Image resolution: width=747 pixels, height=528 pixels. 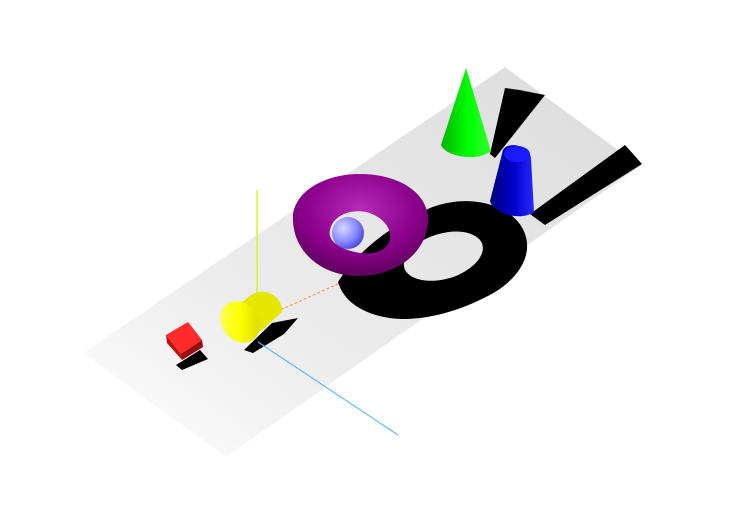 I want to click on z-axis-line, so click(x=328, y=388).